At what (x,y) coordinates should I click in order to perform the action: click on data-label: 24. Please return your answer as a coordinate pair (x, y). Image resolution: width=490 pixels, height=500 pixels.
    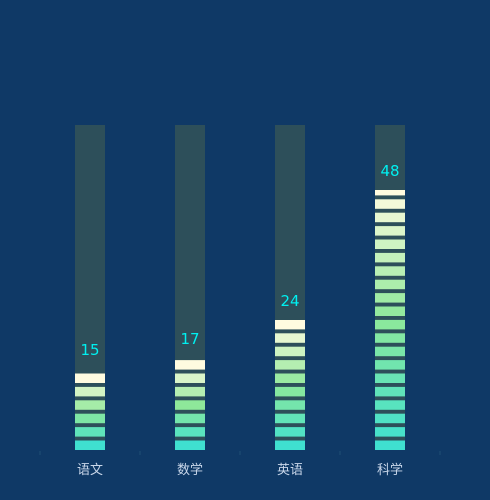
    Looking at the image, I should click on (289, 301).